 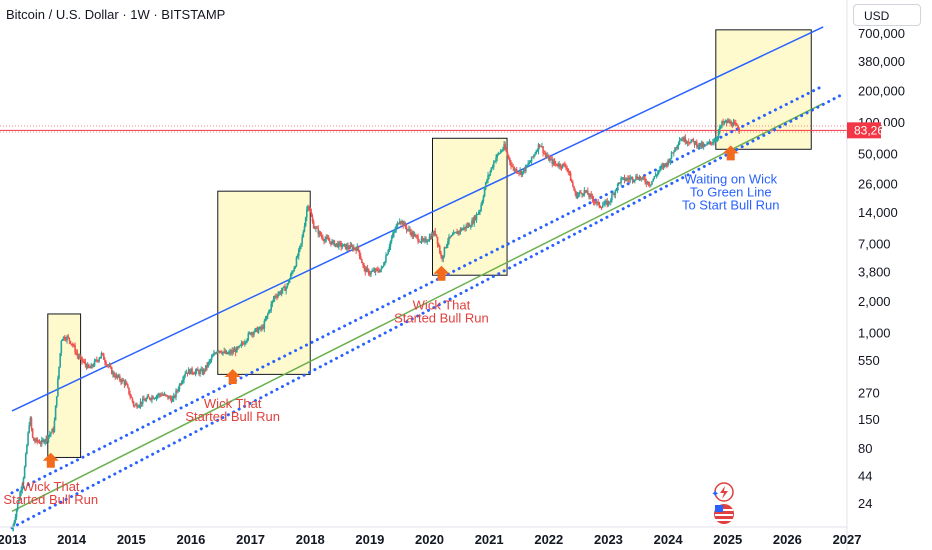 I want to click on highlight-box, so click(x=264, y=282).